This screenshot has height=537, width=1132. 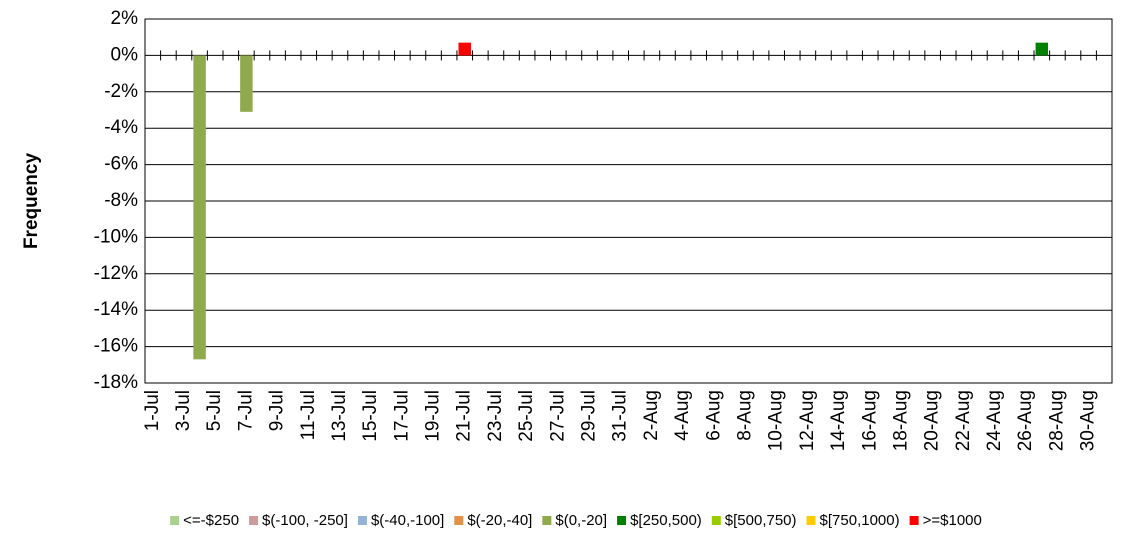 What do you see at coordinates (761, 520) in the screenshot?
I see `legend-label: $[500,750)` at bounding box center [761, 520].